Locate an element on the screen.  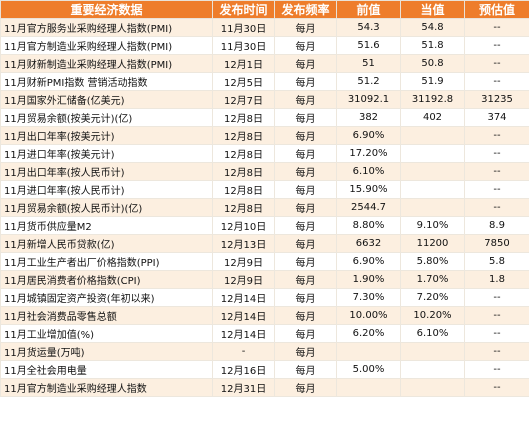
indicator-name-cell: 11月工业增加值(%) is located at coordinates (106, 333).